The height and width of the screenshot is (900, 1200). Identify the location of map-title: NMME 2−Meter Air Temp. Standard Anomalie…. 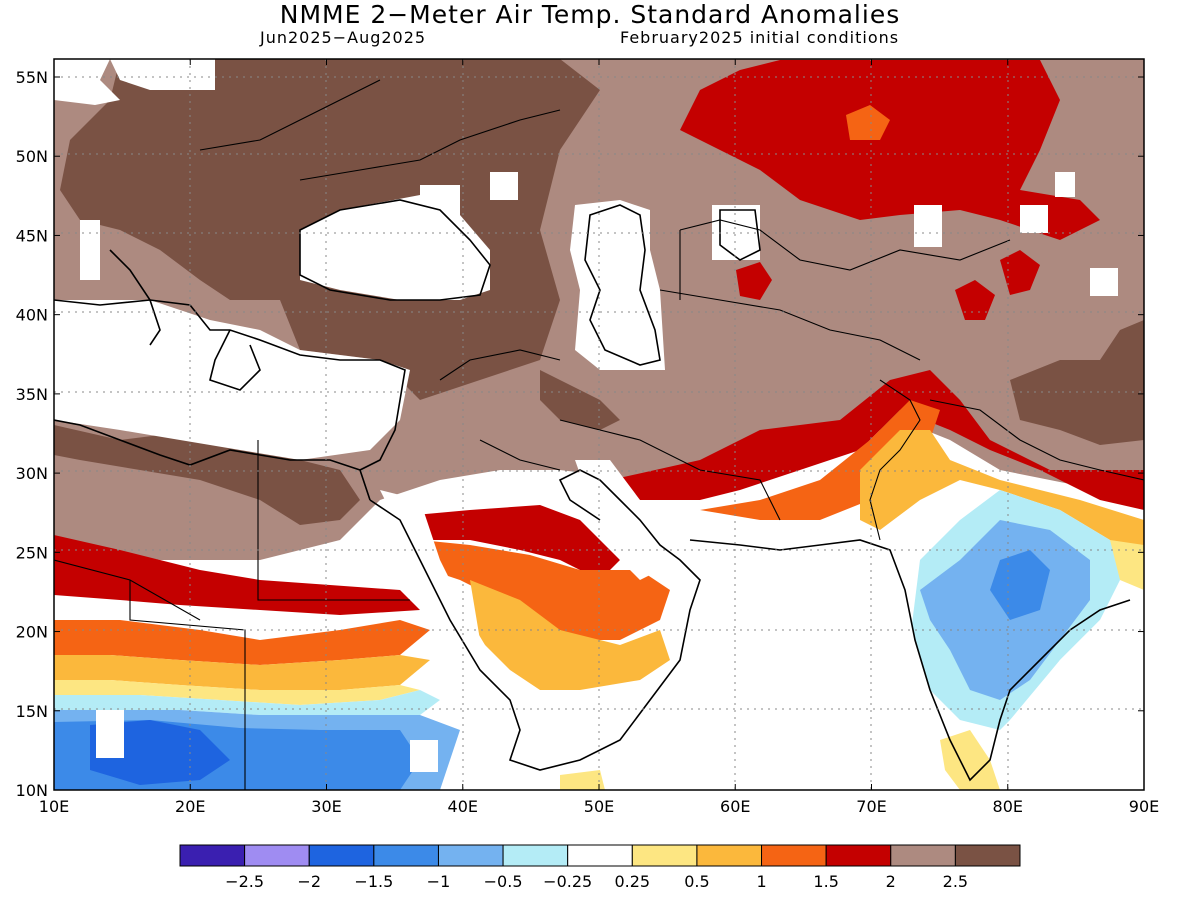
(590, 14).